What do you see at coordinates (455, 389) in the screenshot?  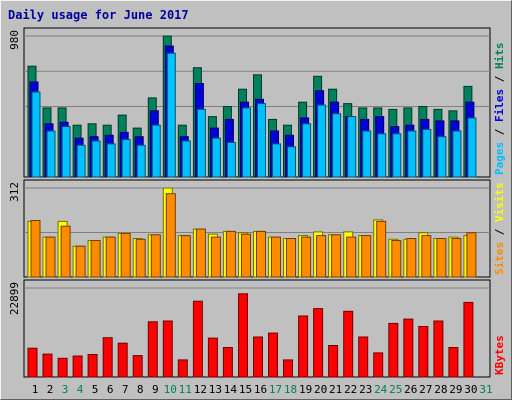 I see `x-tick-label-29: 29` at bounding box center [455, 389].